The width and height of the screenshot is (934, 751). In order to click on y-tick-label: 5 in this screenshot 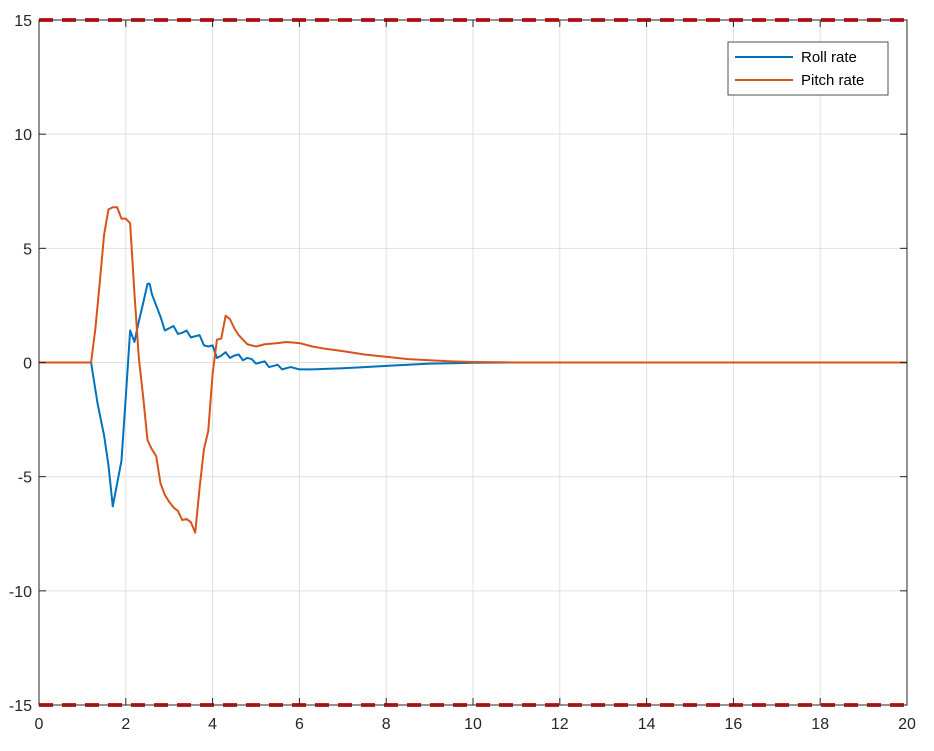, I will do `click(27, 249)`.